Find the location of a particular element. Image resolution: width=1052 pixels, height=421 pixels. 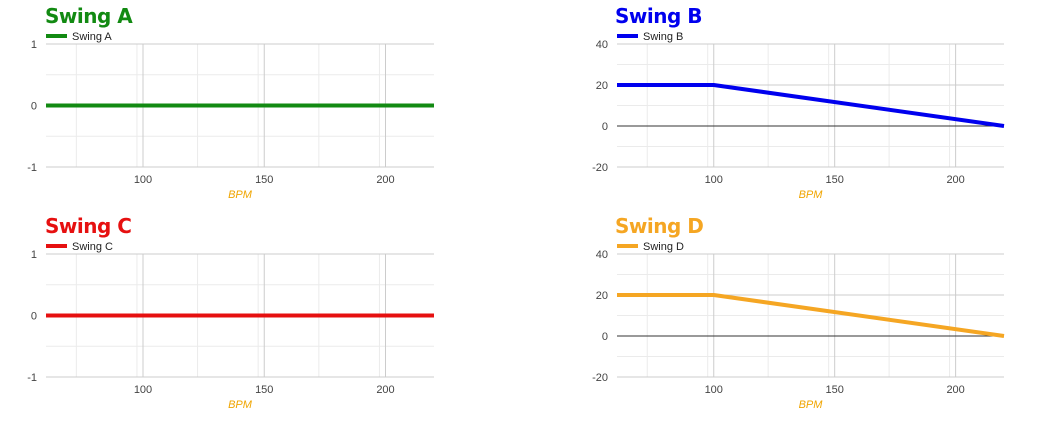

legend-label: Swing B is located at coordinates (663, 37).